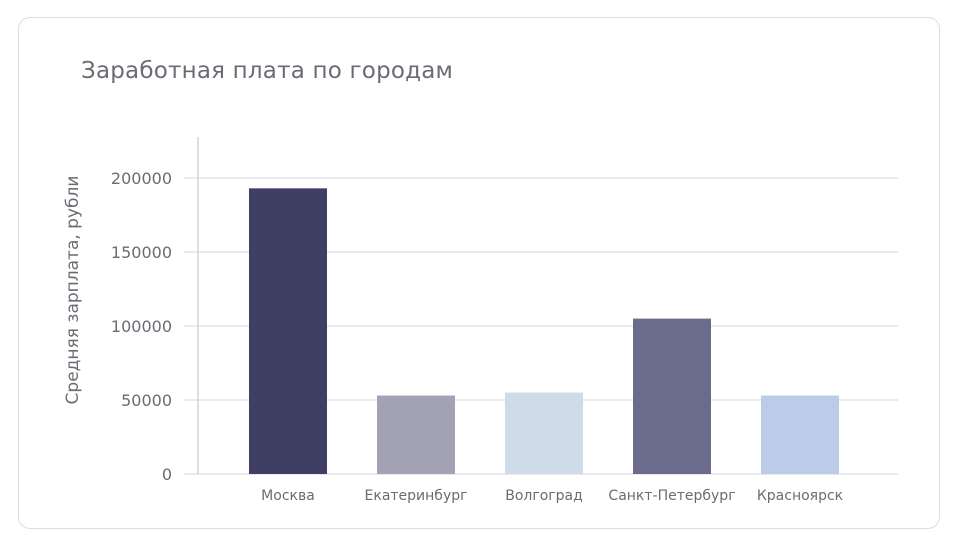  What do you see at coordinates (671, 496) in the screenshot?
I see `x-tick-label: Санкт-Петербург` at bounding box center [671, 496].